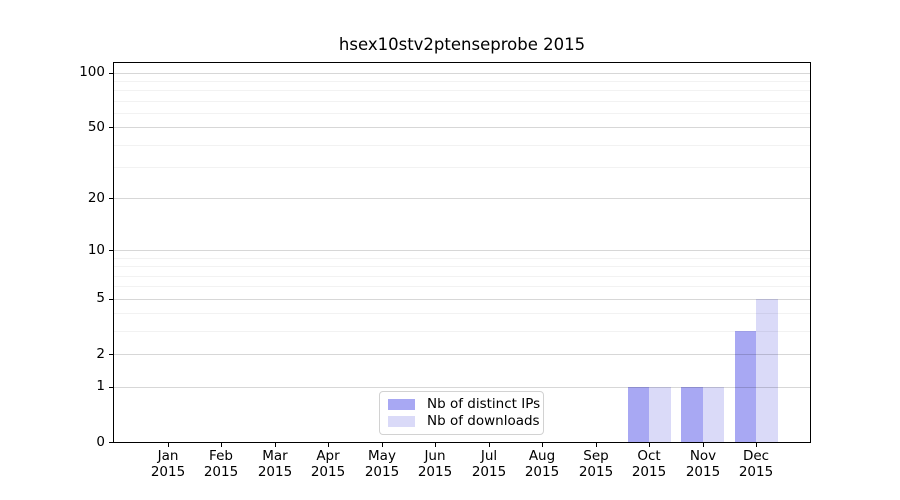 The height and width of the screenshot is (500, 900). What do you see at coordinates (100, 442) in the screenshot?
I see `y-axis-tick-label: 0` at bounding box center [100, 442].